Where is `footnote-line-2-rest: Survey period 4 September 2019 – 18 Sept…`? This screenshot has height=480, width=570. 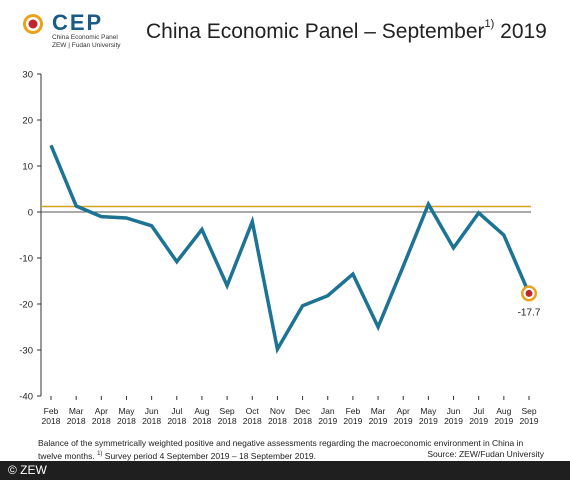 footnote-line-2-rest: Survey period 4 September 2019 – 18 Sept… is located at coordinates (209, 455).